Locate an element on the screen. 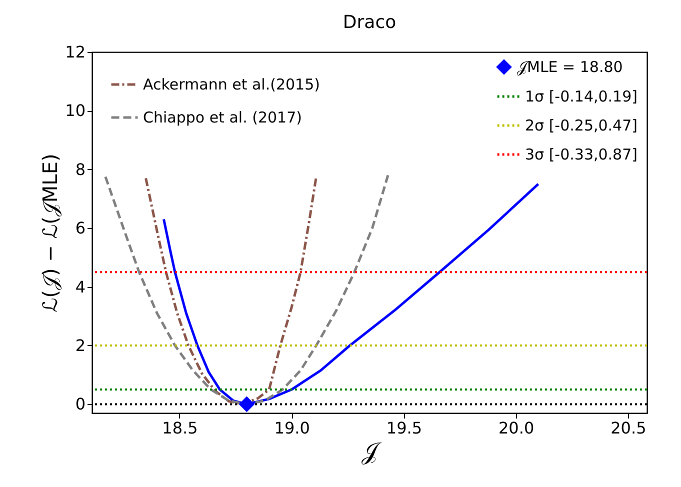 This screenshot has height=487, width=681. x-axis-title: 𝒥 is located at coordinates (372, 452).